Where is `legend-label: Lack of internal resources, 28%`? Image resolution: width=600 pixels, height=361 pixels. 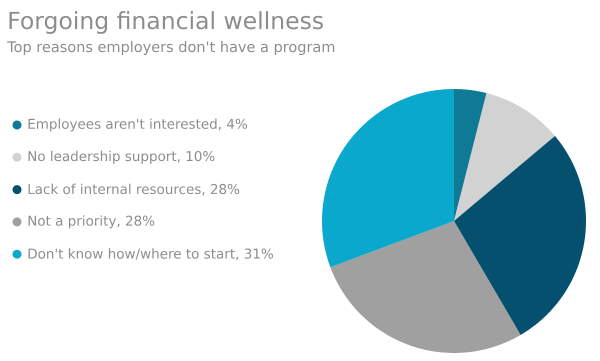 legend-label: Lack of internal resources, 28% is located at coordinates (134, 190).